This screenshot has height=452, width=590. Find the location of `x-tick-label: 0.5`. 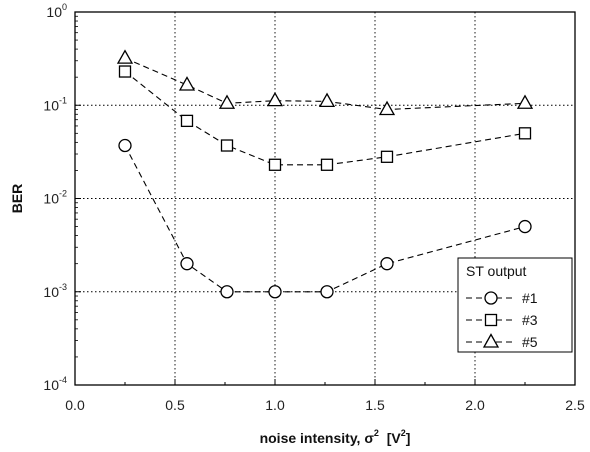

x-tick-label: 0.5 is located at coordinates (175, 405).